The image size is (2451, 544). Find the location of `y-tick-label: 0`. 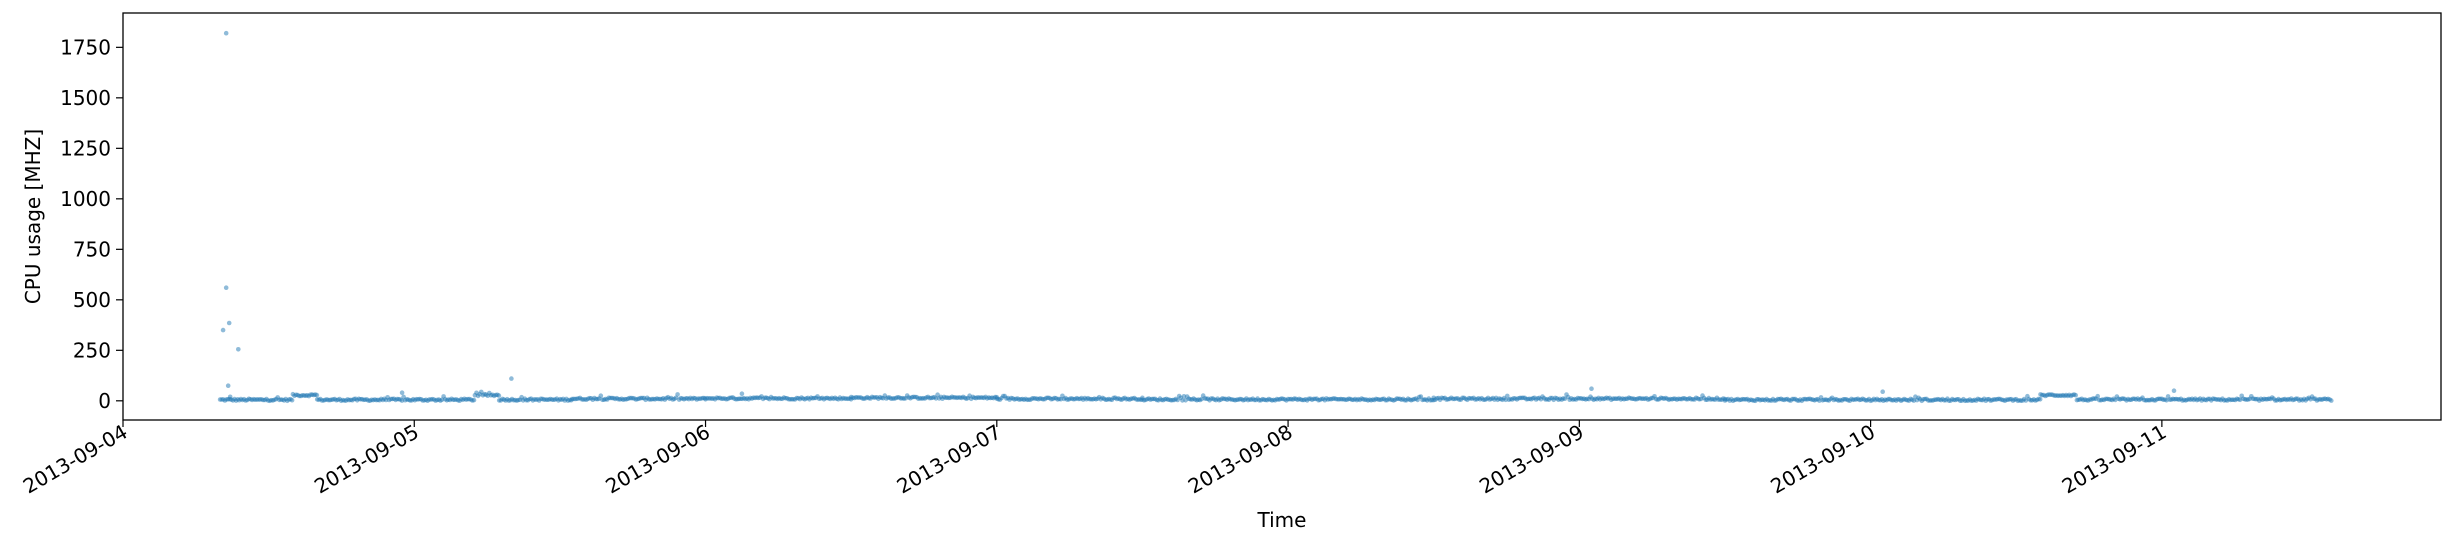

y-tick-label: 0 is located at coordinates (104, 401).